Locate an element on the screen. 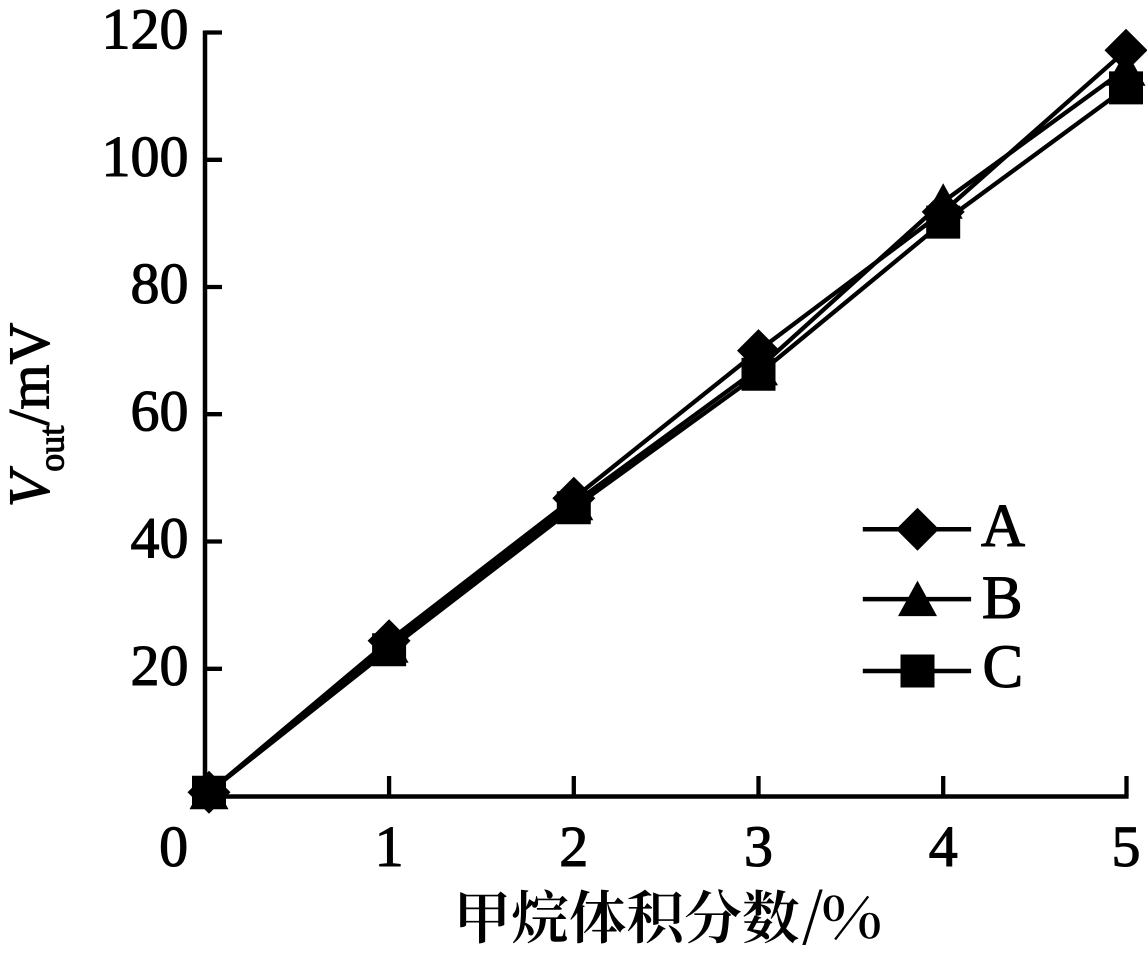 The height and width of the screenshot is (956, 1147). svg-text: 5 is located at coordinates (1126, 846).